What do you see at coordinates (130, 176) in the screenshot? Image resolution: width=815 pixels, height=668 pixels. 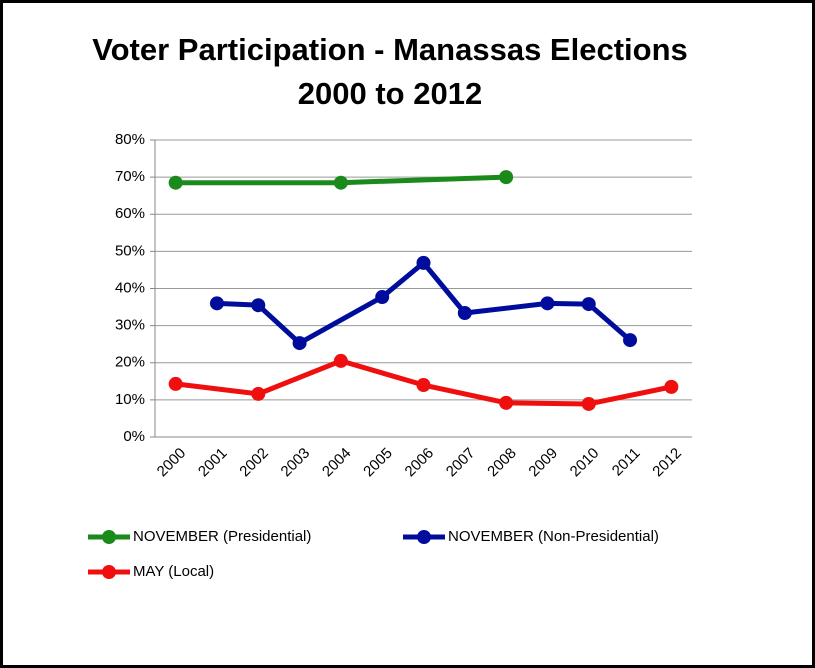 I see `y-tick-label: 70%` at bounding box center [130, 176].